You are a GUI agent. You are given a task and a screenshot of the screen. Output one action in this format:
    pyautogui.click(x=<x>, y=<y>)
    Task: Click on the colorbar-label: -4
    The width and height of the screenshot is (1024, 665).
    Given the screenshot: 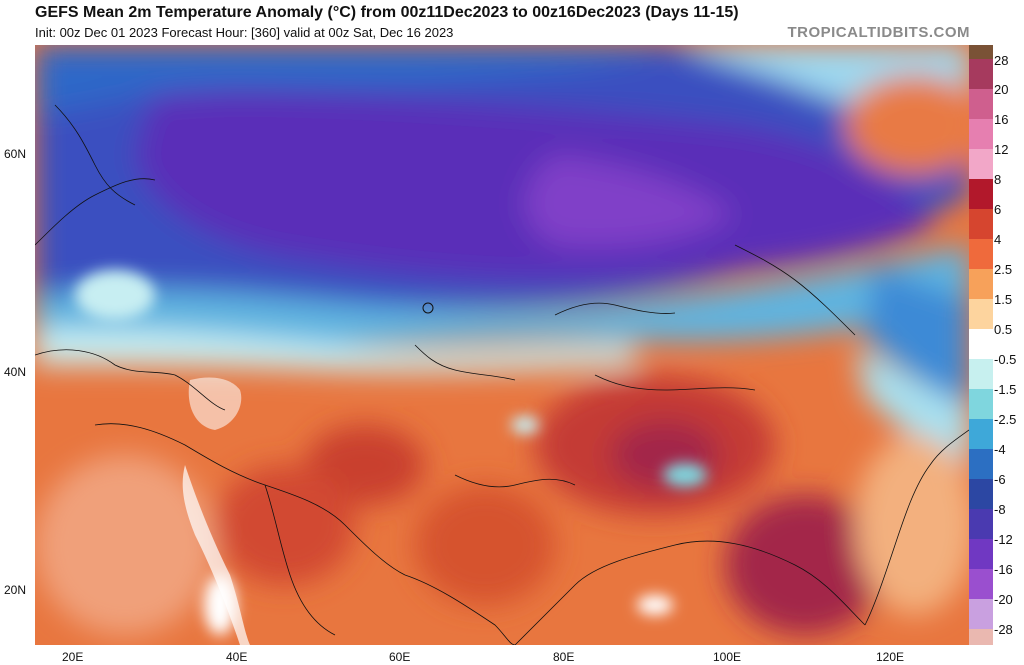 What is the action you would take?
    pyautogui.click(x=1000, y=449)
    